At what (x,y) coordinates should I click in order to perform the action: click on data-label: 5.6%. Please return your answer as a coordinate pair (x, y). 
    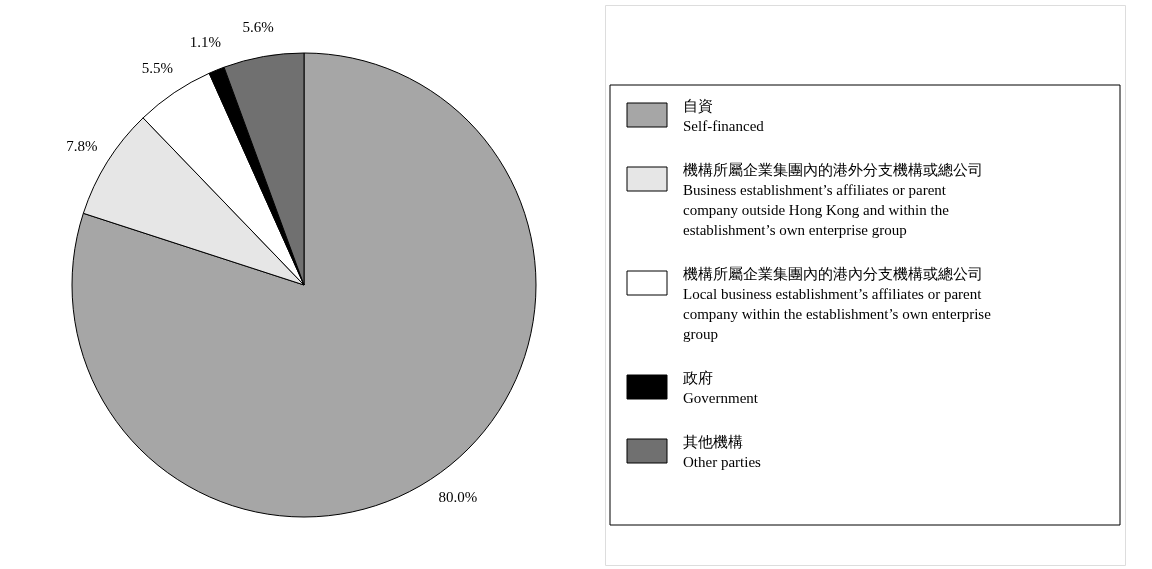
    Looking at the image, I should click on (258, 27).